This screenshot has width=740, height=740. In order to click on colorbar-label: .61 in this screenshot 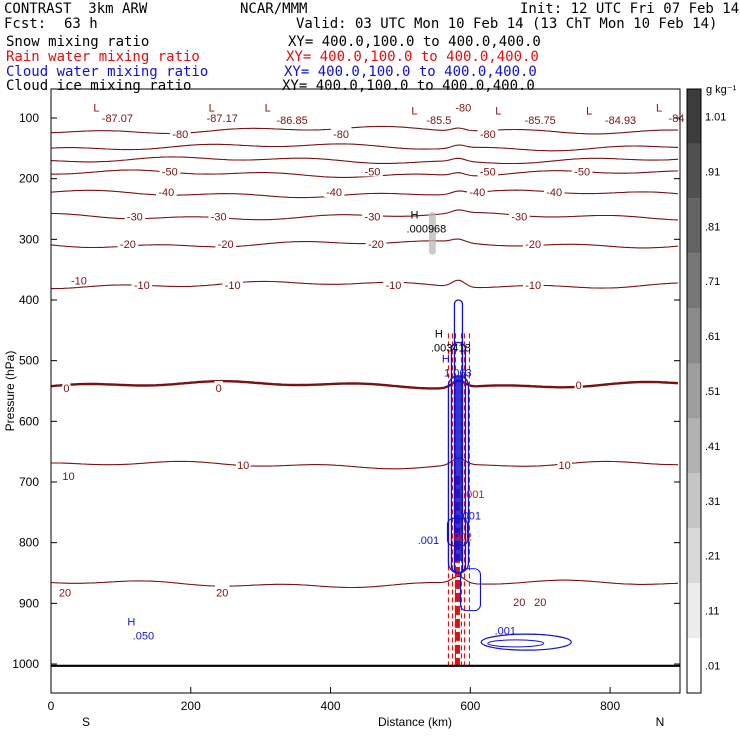, I will do `click(712, 337)`.